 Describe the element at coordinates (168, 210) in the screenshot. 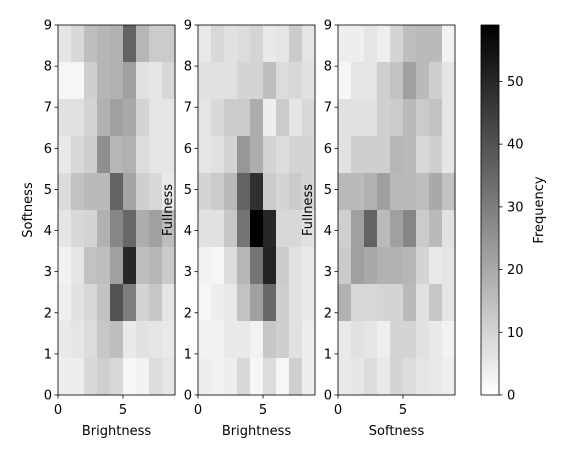

I see `y-axis-label: Fullness` at that location.